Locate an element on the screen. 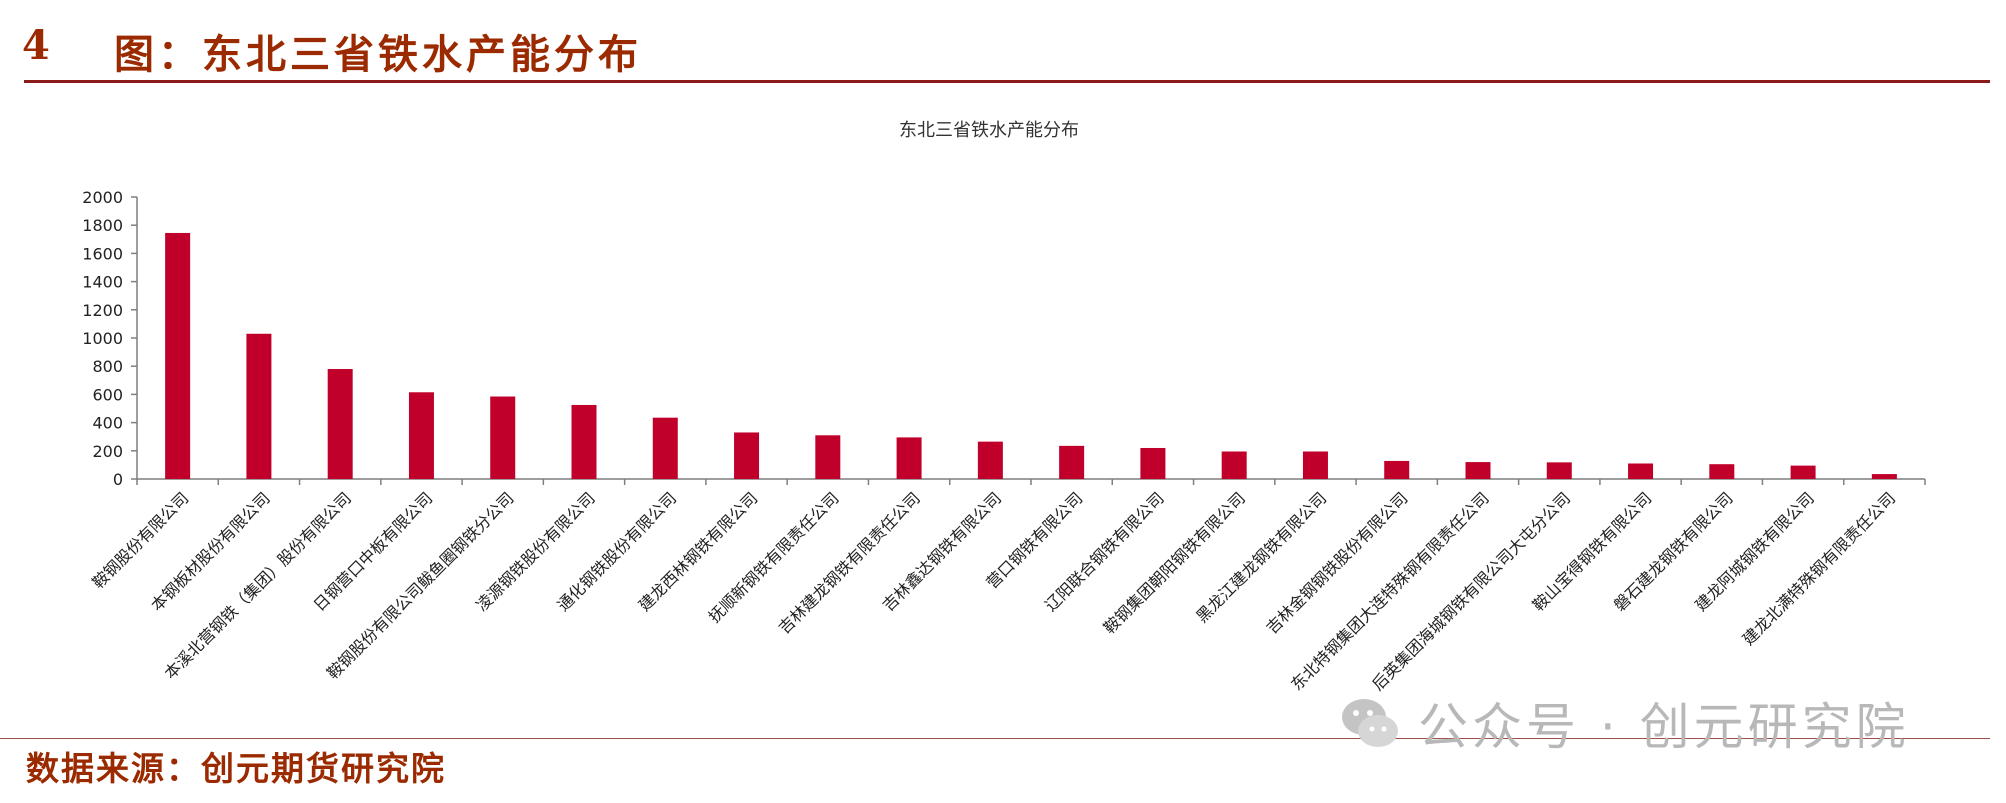 This screenshot has height=803, width=2006. y-tick-label: 1600 is located at coordinates (102, 253).